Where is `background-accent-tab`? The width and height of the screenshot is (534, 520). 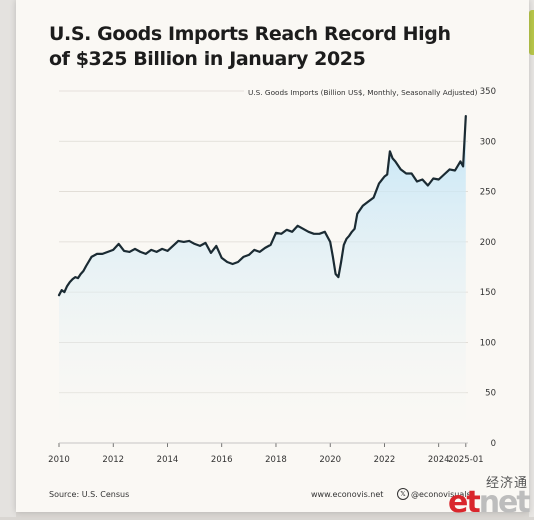 background-accent-tab is located at coordinates (531, 32).